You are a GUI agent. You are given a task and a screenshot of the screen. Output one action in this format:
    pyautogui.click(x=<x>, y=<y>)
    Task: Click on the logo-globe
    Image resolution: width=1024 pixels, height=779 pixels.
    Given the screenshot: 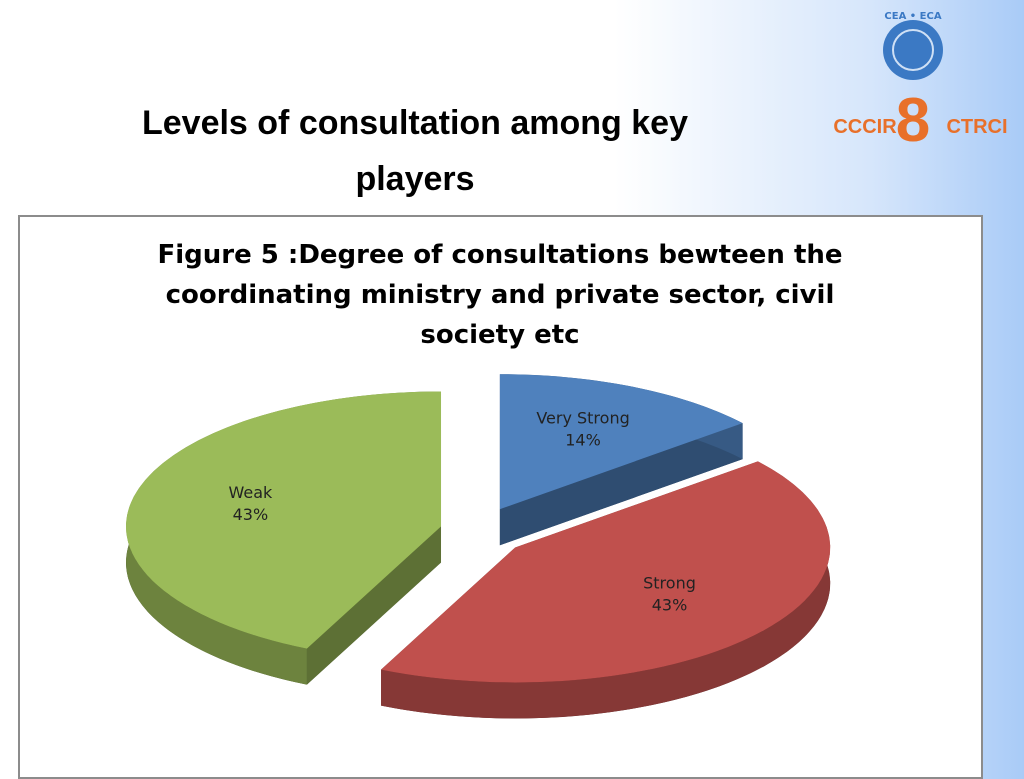 What is the action you would take?
    pyautogui.click(x=913, y=50)
    